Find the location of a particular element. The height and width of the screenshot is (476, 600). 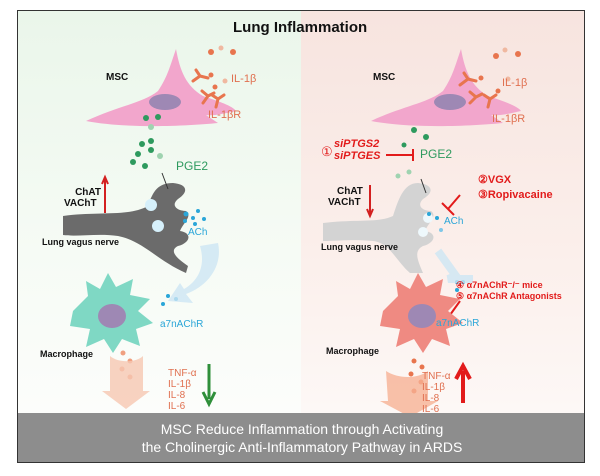

il1b-dots-left is located at coordinates (222, 67).